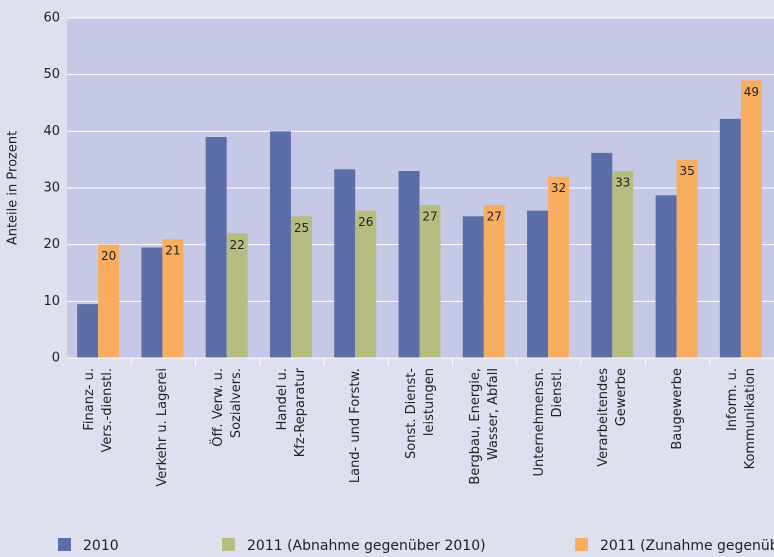 This screenshot has width=774, height=557. Describe the element at coordinates (51, 18) in the screenshot. I see `y-tick-label: 60` at that location.